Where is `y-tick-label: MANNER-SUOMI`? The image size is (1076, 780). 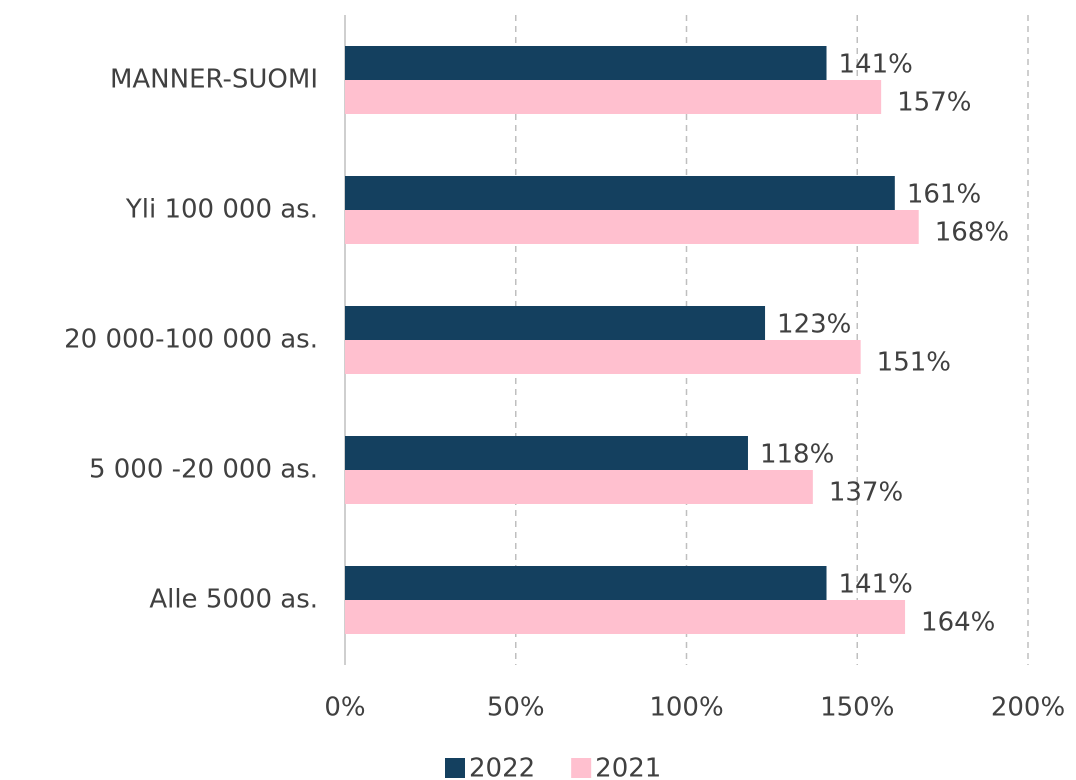 y-tick-label: MANNER-SUOMI is located at coordinates (214, 80).